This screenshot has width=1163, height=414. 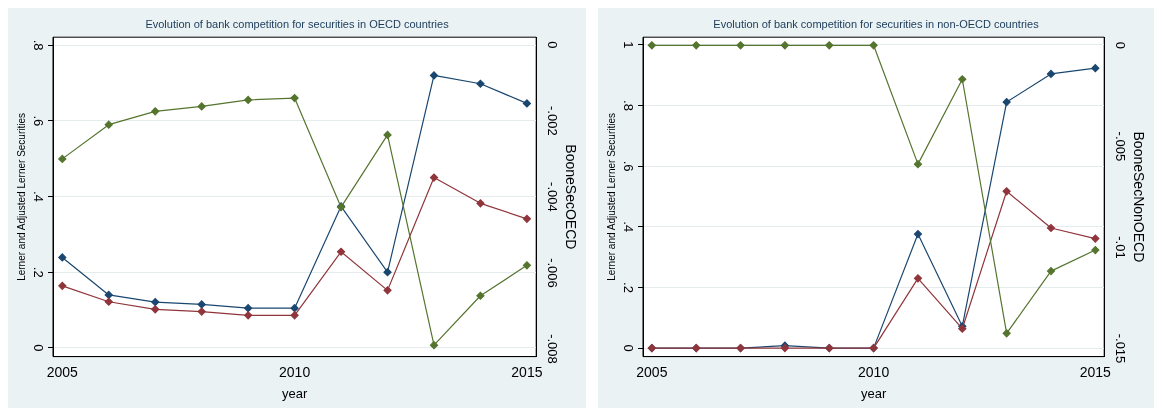 I want to click on y2-axis-title: BooneSecOECD, so click(x=570, y=197).